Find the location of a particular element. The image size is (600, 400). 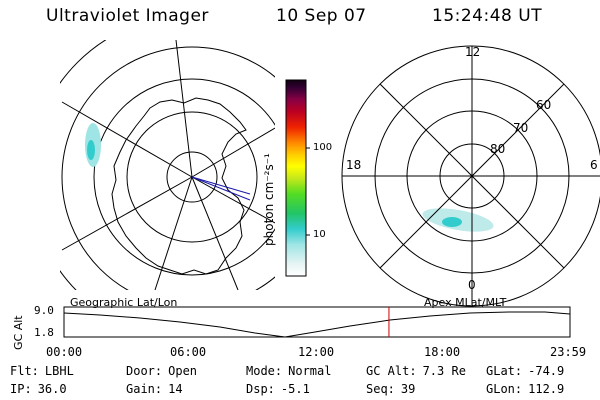

antarctica-coastline is located at coordinates (179, 186).